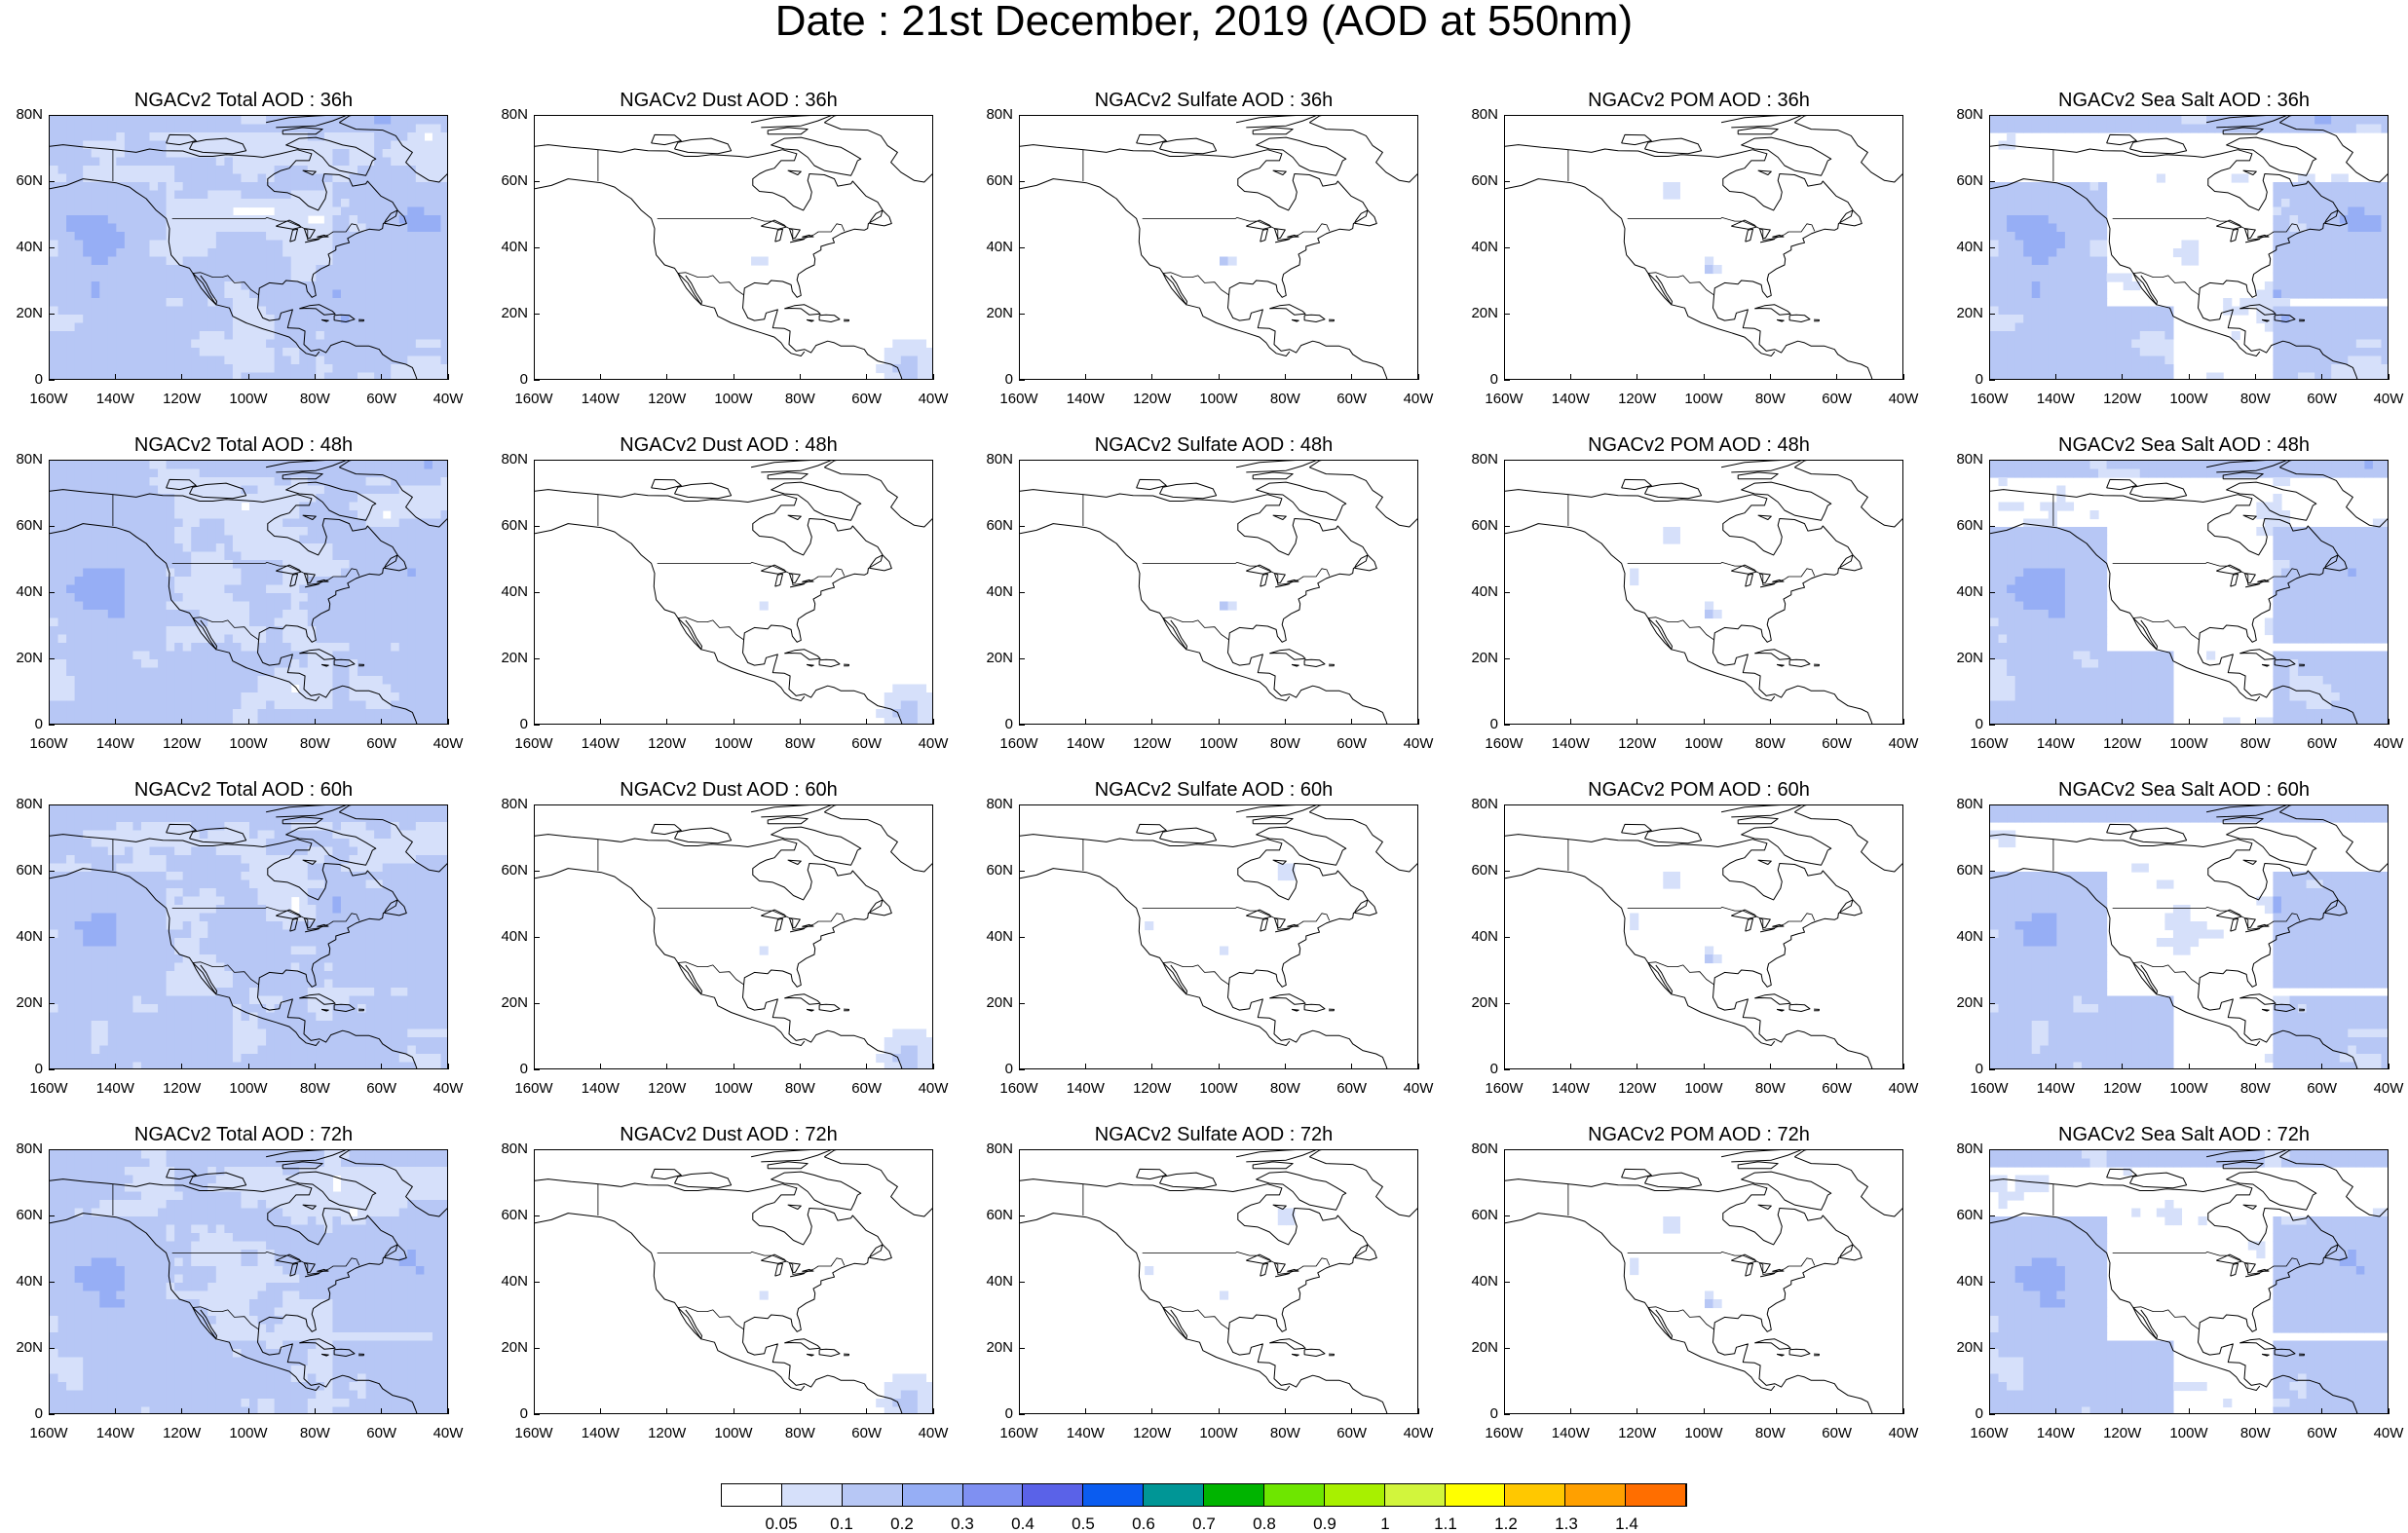 The width and height of the screenshot is (2408, 1533). Describe the element at coordinates (1023, 1523) in the screenshot. I see `colorbar-label: 0.4` at that location.